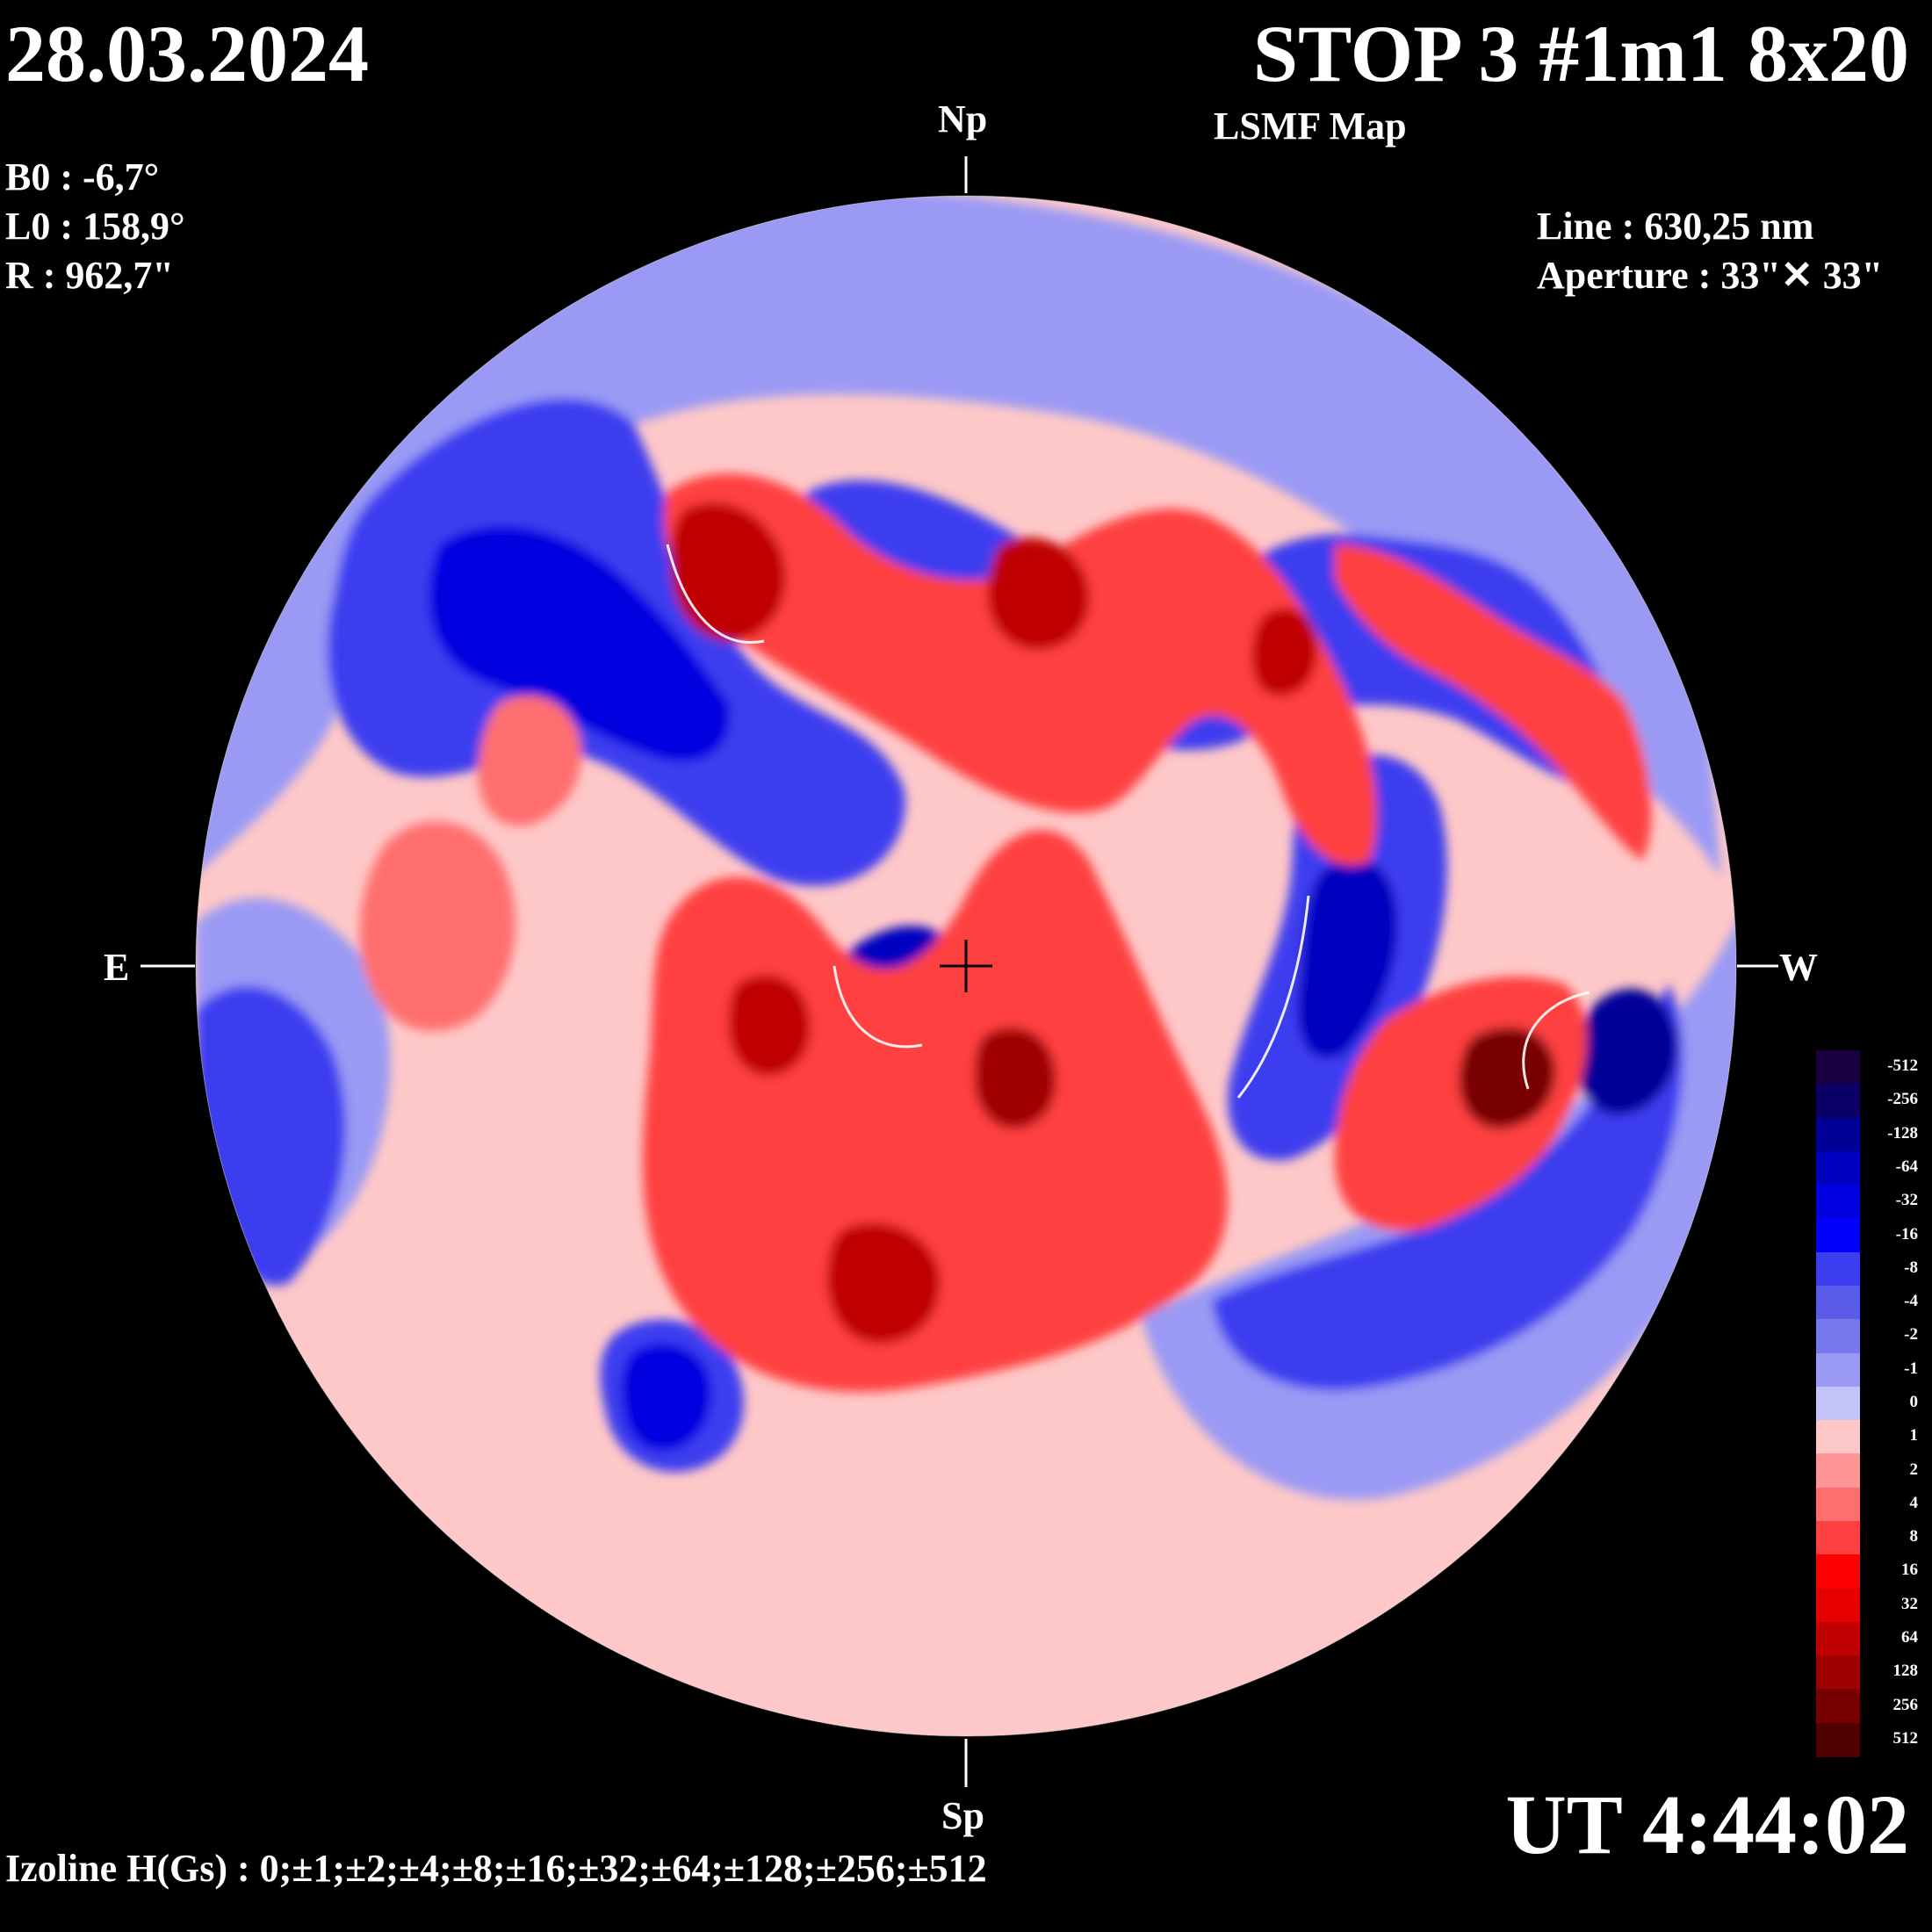 The width and height of the screenshot is (1932, 1932). What do you see at coordinates (1911, 1369) in the screenshot?
I see `scale-label: -1` at bounding box center [1911, 1369].